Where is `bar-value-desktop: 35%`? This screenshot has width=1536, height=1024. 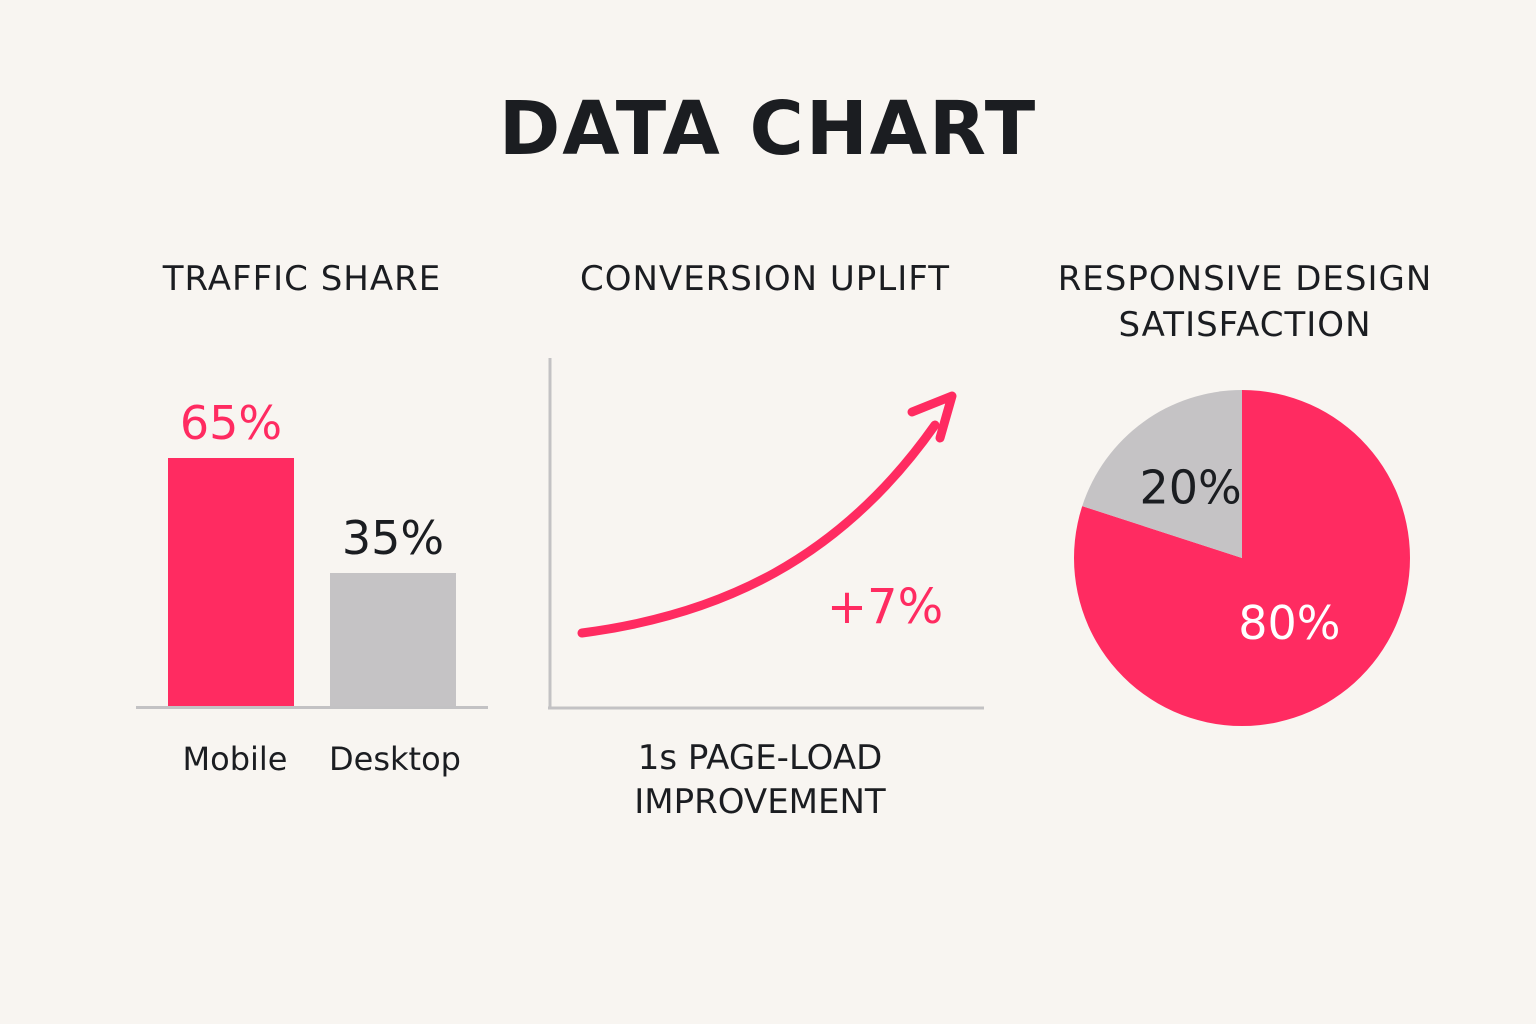 bar-value-desktop: 35% is located at coordinates (393, 538).